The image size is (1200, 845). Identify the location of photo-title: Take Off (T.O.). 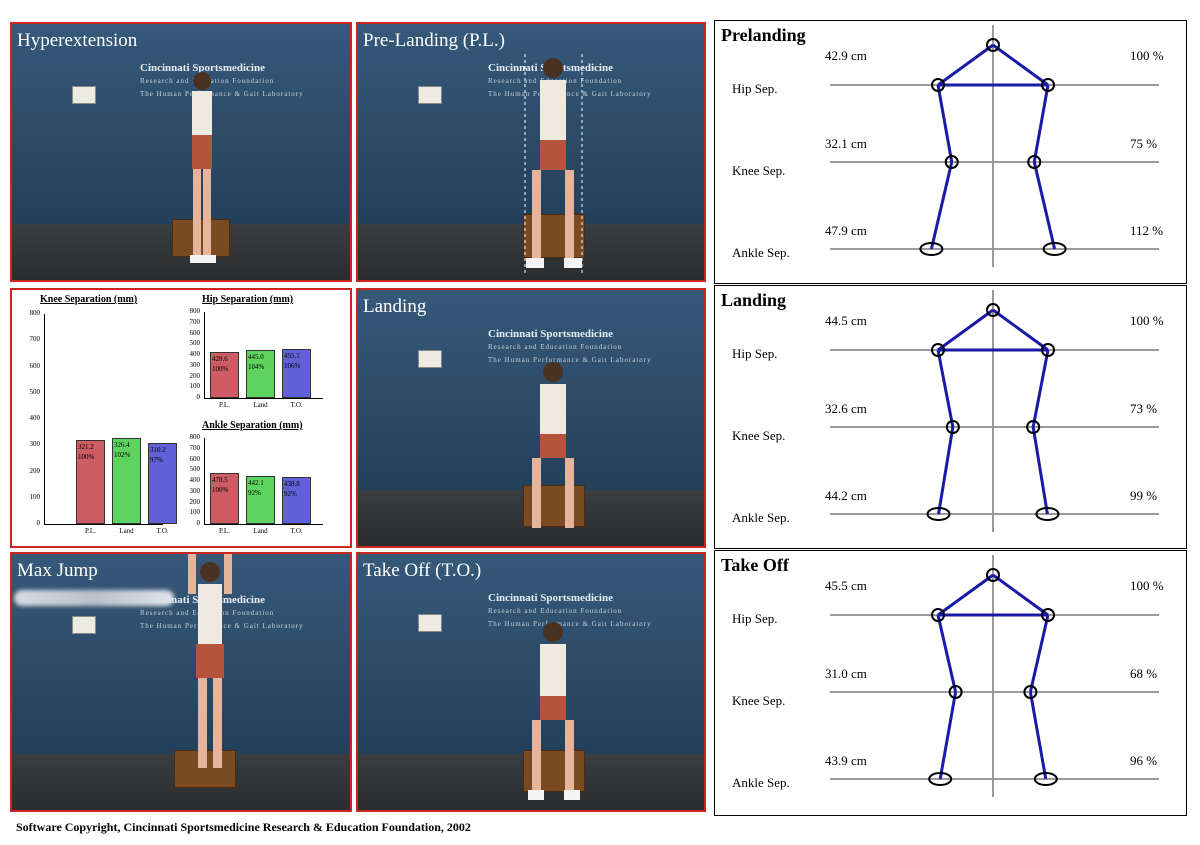
(422, 570).